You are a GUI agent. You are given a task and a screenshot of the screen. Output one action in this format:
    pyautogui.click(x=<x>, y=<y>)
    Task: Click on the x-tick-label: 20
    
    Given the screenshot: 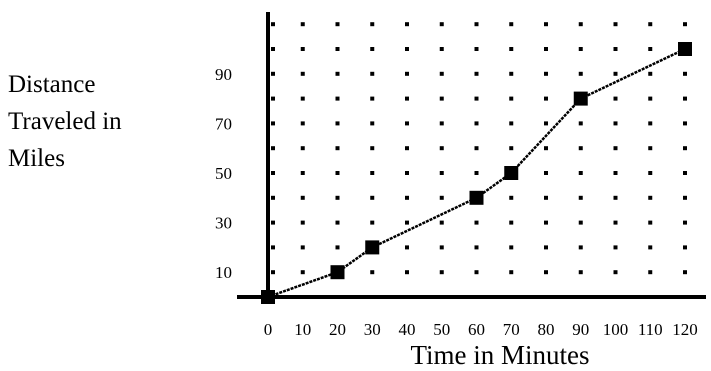 What is the action you would take?
    pyautogui.click(x=337, y=329)
    